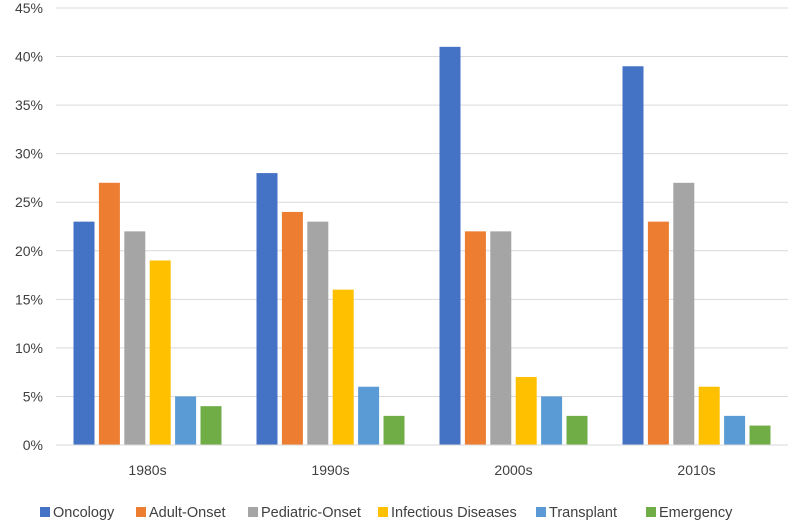 This screenshot has width=800, height=521. Describe the element at coordinates (135, 338) in the screenshot. I see `bar-pediatric-onset-1980s` at that location.